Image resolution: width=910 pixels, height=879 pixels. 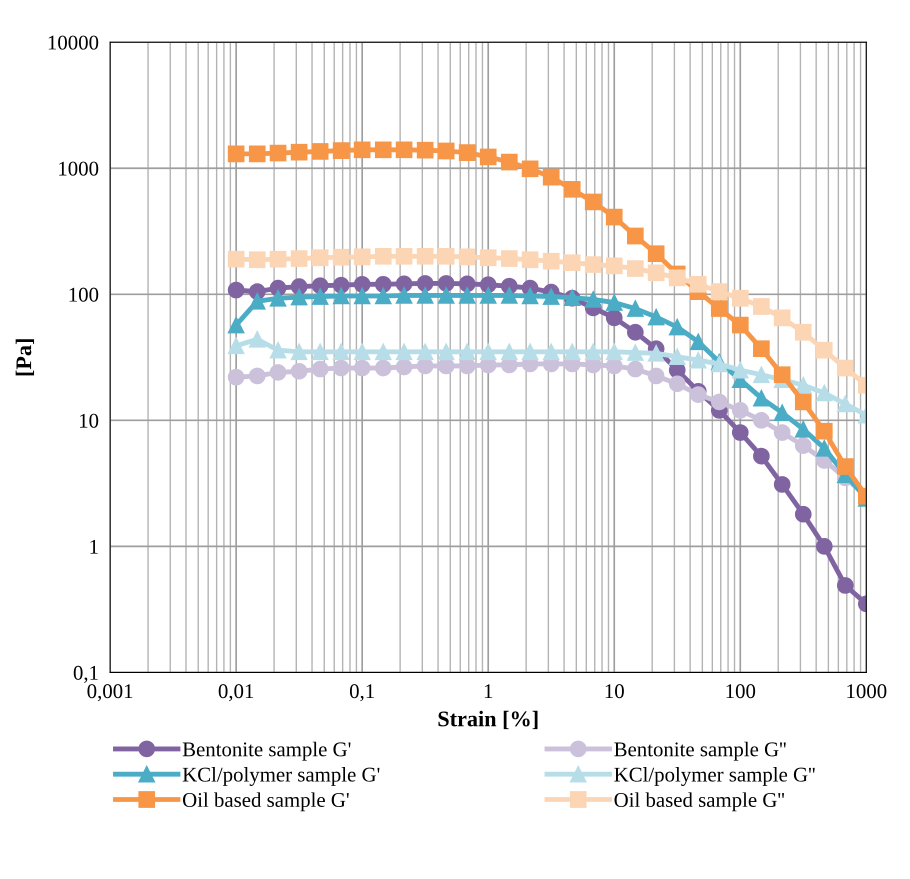 I want to click on x-tick-label: 10, so click(x=615, y=691).